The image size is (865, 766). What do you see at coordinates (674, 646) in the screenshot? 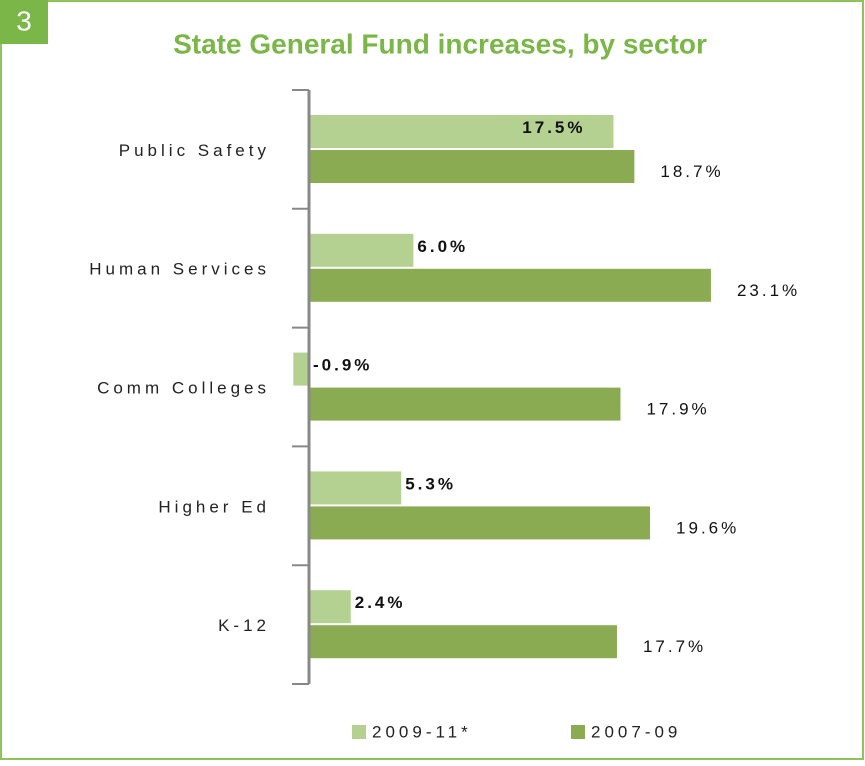
I see `value-label: 17.7%` at bounding box center [674, 646].